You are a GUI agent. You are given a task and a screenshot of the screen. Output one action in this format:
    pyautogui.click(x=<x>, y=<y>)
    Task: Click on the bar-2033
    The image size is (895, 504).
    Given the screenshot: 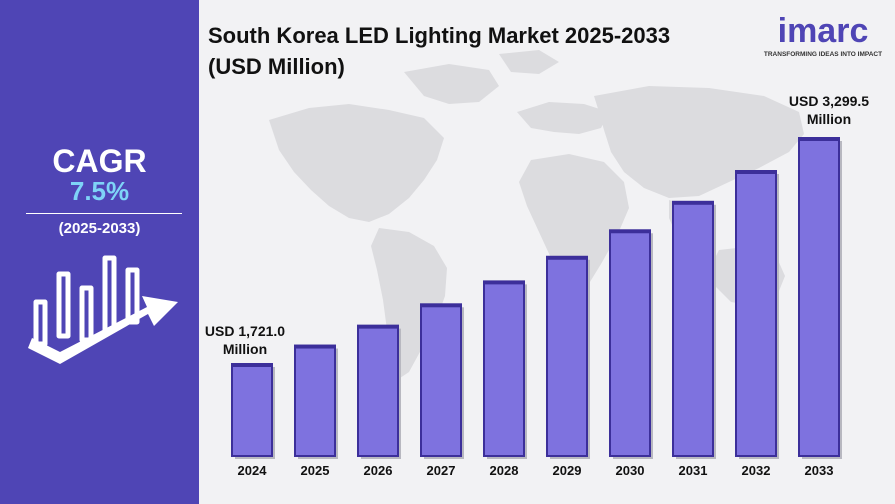 What is the action you would take?
    pyautogui.click(x=819, y=297)
    